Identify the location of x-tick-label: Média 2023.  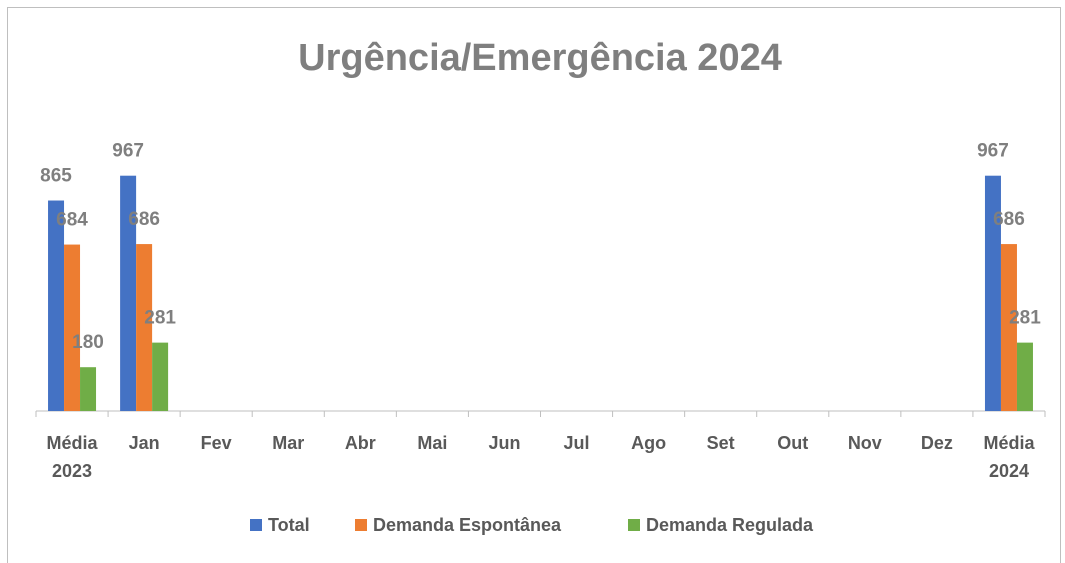
(73, 457).